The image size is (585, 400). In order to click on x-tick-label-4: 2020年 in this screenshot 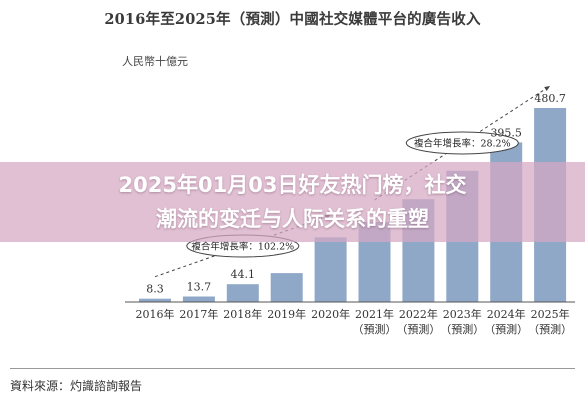, I will do `click(330, 314)`.